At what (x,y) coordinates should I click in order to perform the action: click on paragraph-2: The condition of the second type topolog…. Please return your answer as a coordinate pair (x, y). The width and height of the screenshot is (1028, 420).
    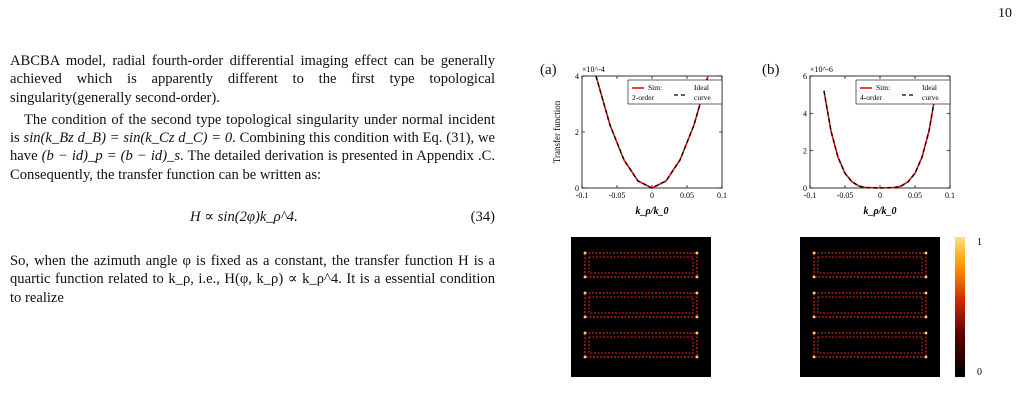
    Looking at the image, I should click on (252, 147).